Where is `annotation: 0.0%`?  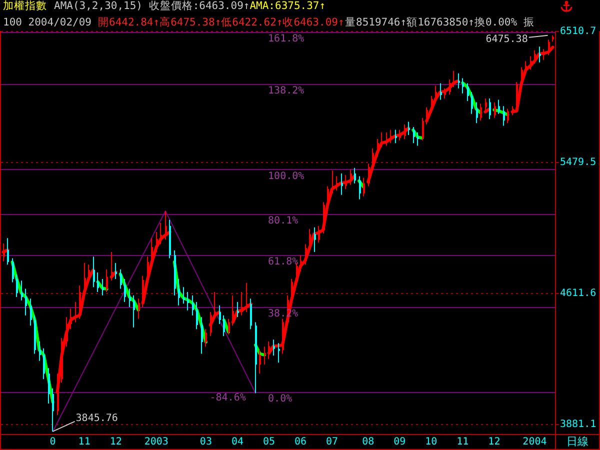 annotation: 0.0% is located at coordinates (280, 399).